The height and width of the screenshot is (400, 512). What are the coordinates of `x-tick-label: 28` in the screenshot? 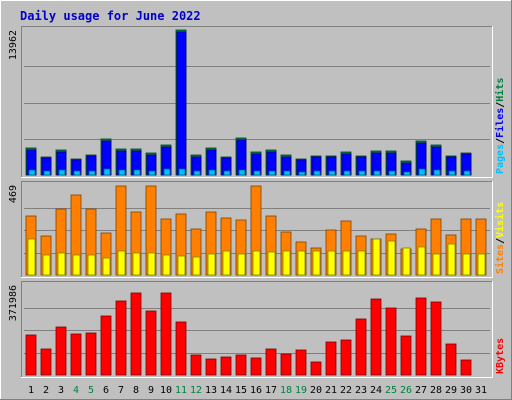 It's located at (436, 390).